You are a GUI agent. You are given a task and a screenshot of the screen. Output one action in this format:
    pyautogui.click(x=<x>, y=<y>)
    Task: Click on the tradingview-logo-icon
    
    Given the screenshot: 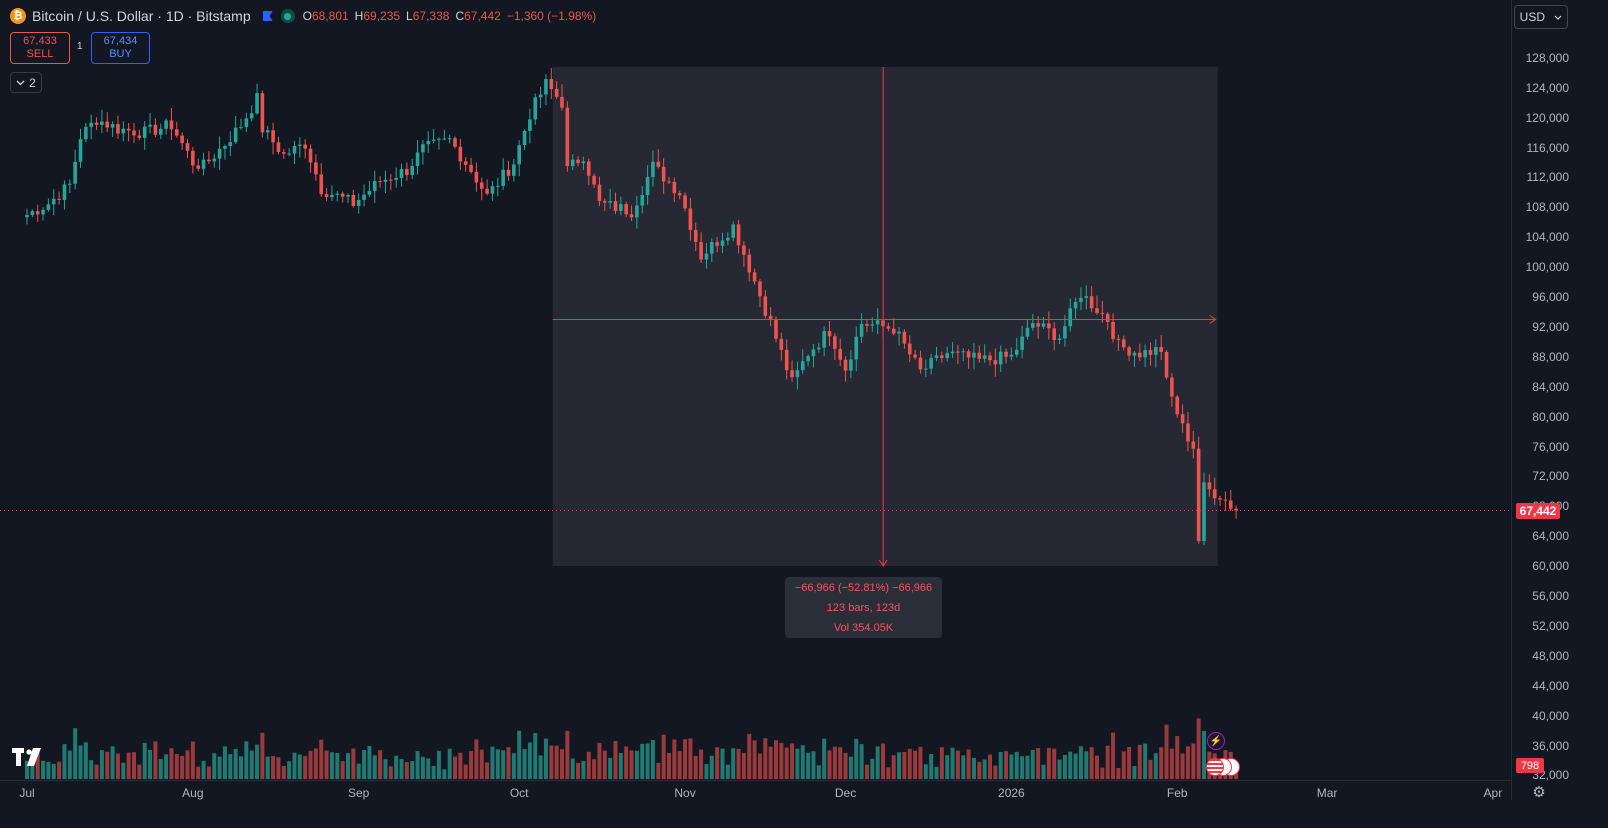 What is the action you would take?
    pyautogui.click(x=28, y=757)
    